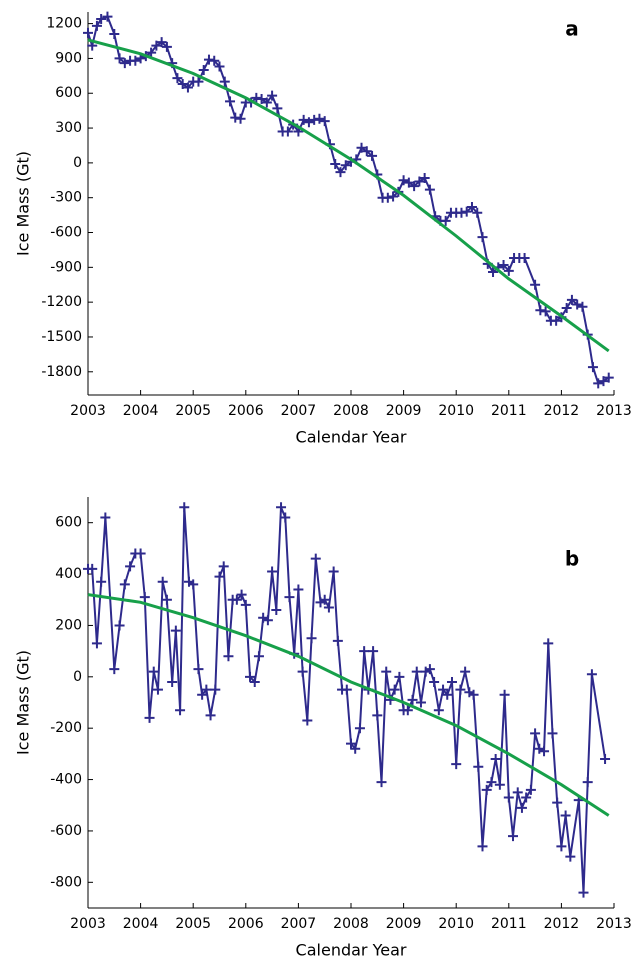 Image resolution: width=637 pixels, height=965 pixels. What do you see at coordinates (193, 411) in the screenshot?
I see `x-tick-label: 2005` at bounding box center [193, 411].